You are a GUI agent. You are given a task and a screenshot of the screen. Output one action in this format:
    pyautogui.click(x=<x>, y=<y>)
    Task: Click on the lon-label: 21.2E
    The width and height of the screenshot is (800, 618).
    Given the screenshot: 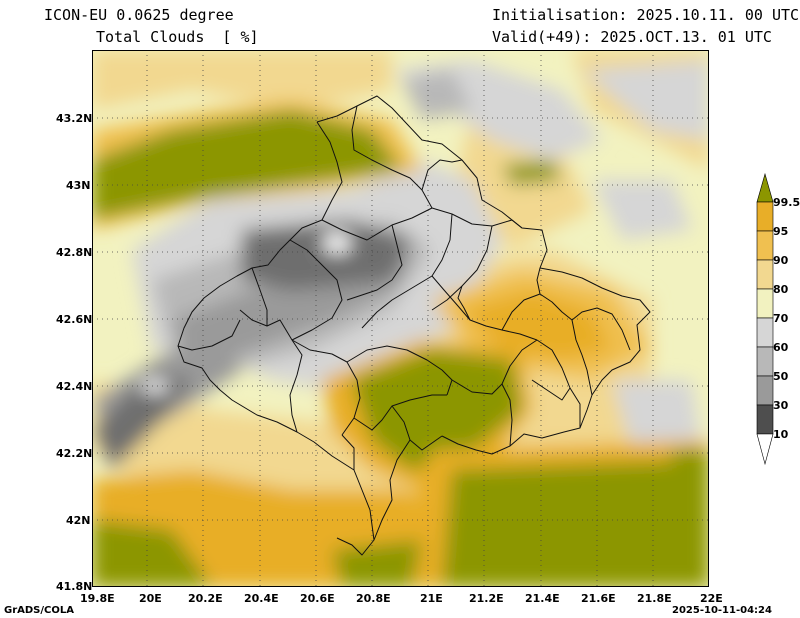 What is the action you would take?
    pyautogui.click(x=486, y=598)
    